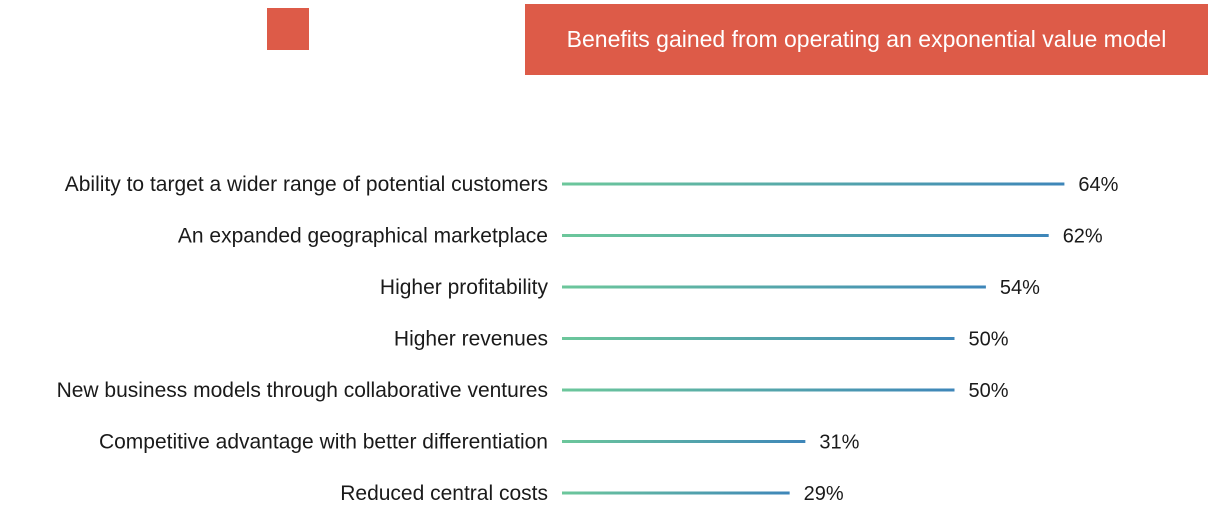 Image resolution: width=1227 pixels, height=526 pixels. Describe the element at coordinates (471, 339) in the screenshot. I see `category-label: Higher revenues` at that location.